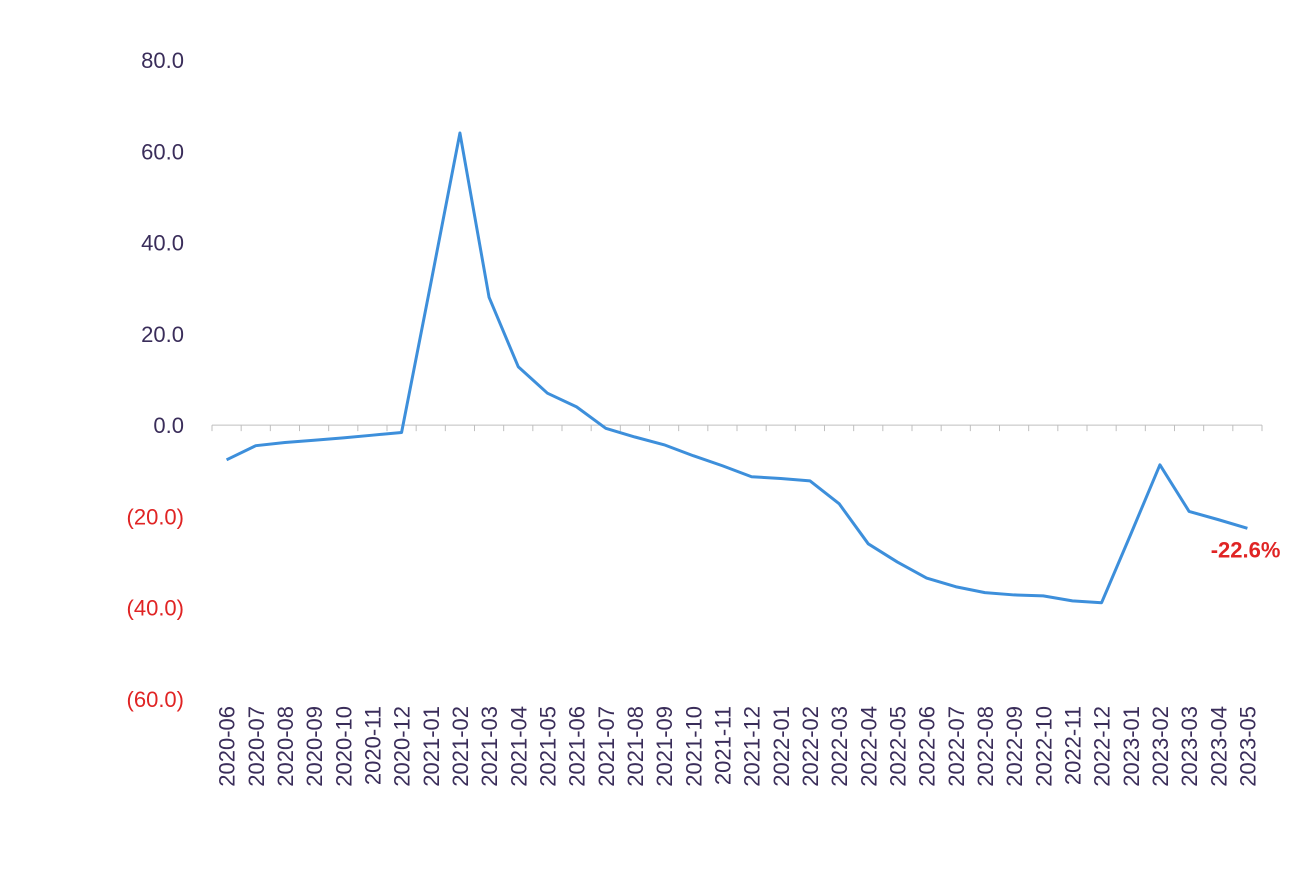 This screenshot has width=1294, height=870. Describe the element at coordinates (1131, 746) in the screenshot. I see `x-tick-label: 2023-01` at that location.